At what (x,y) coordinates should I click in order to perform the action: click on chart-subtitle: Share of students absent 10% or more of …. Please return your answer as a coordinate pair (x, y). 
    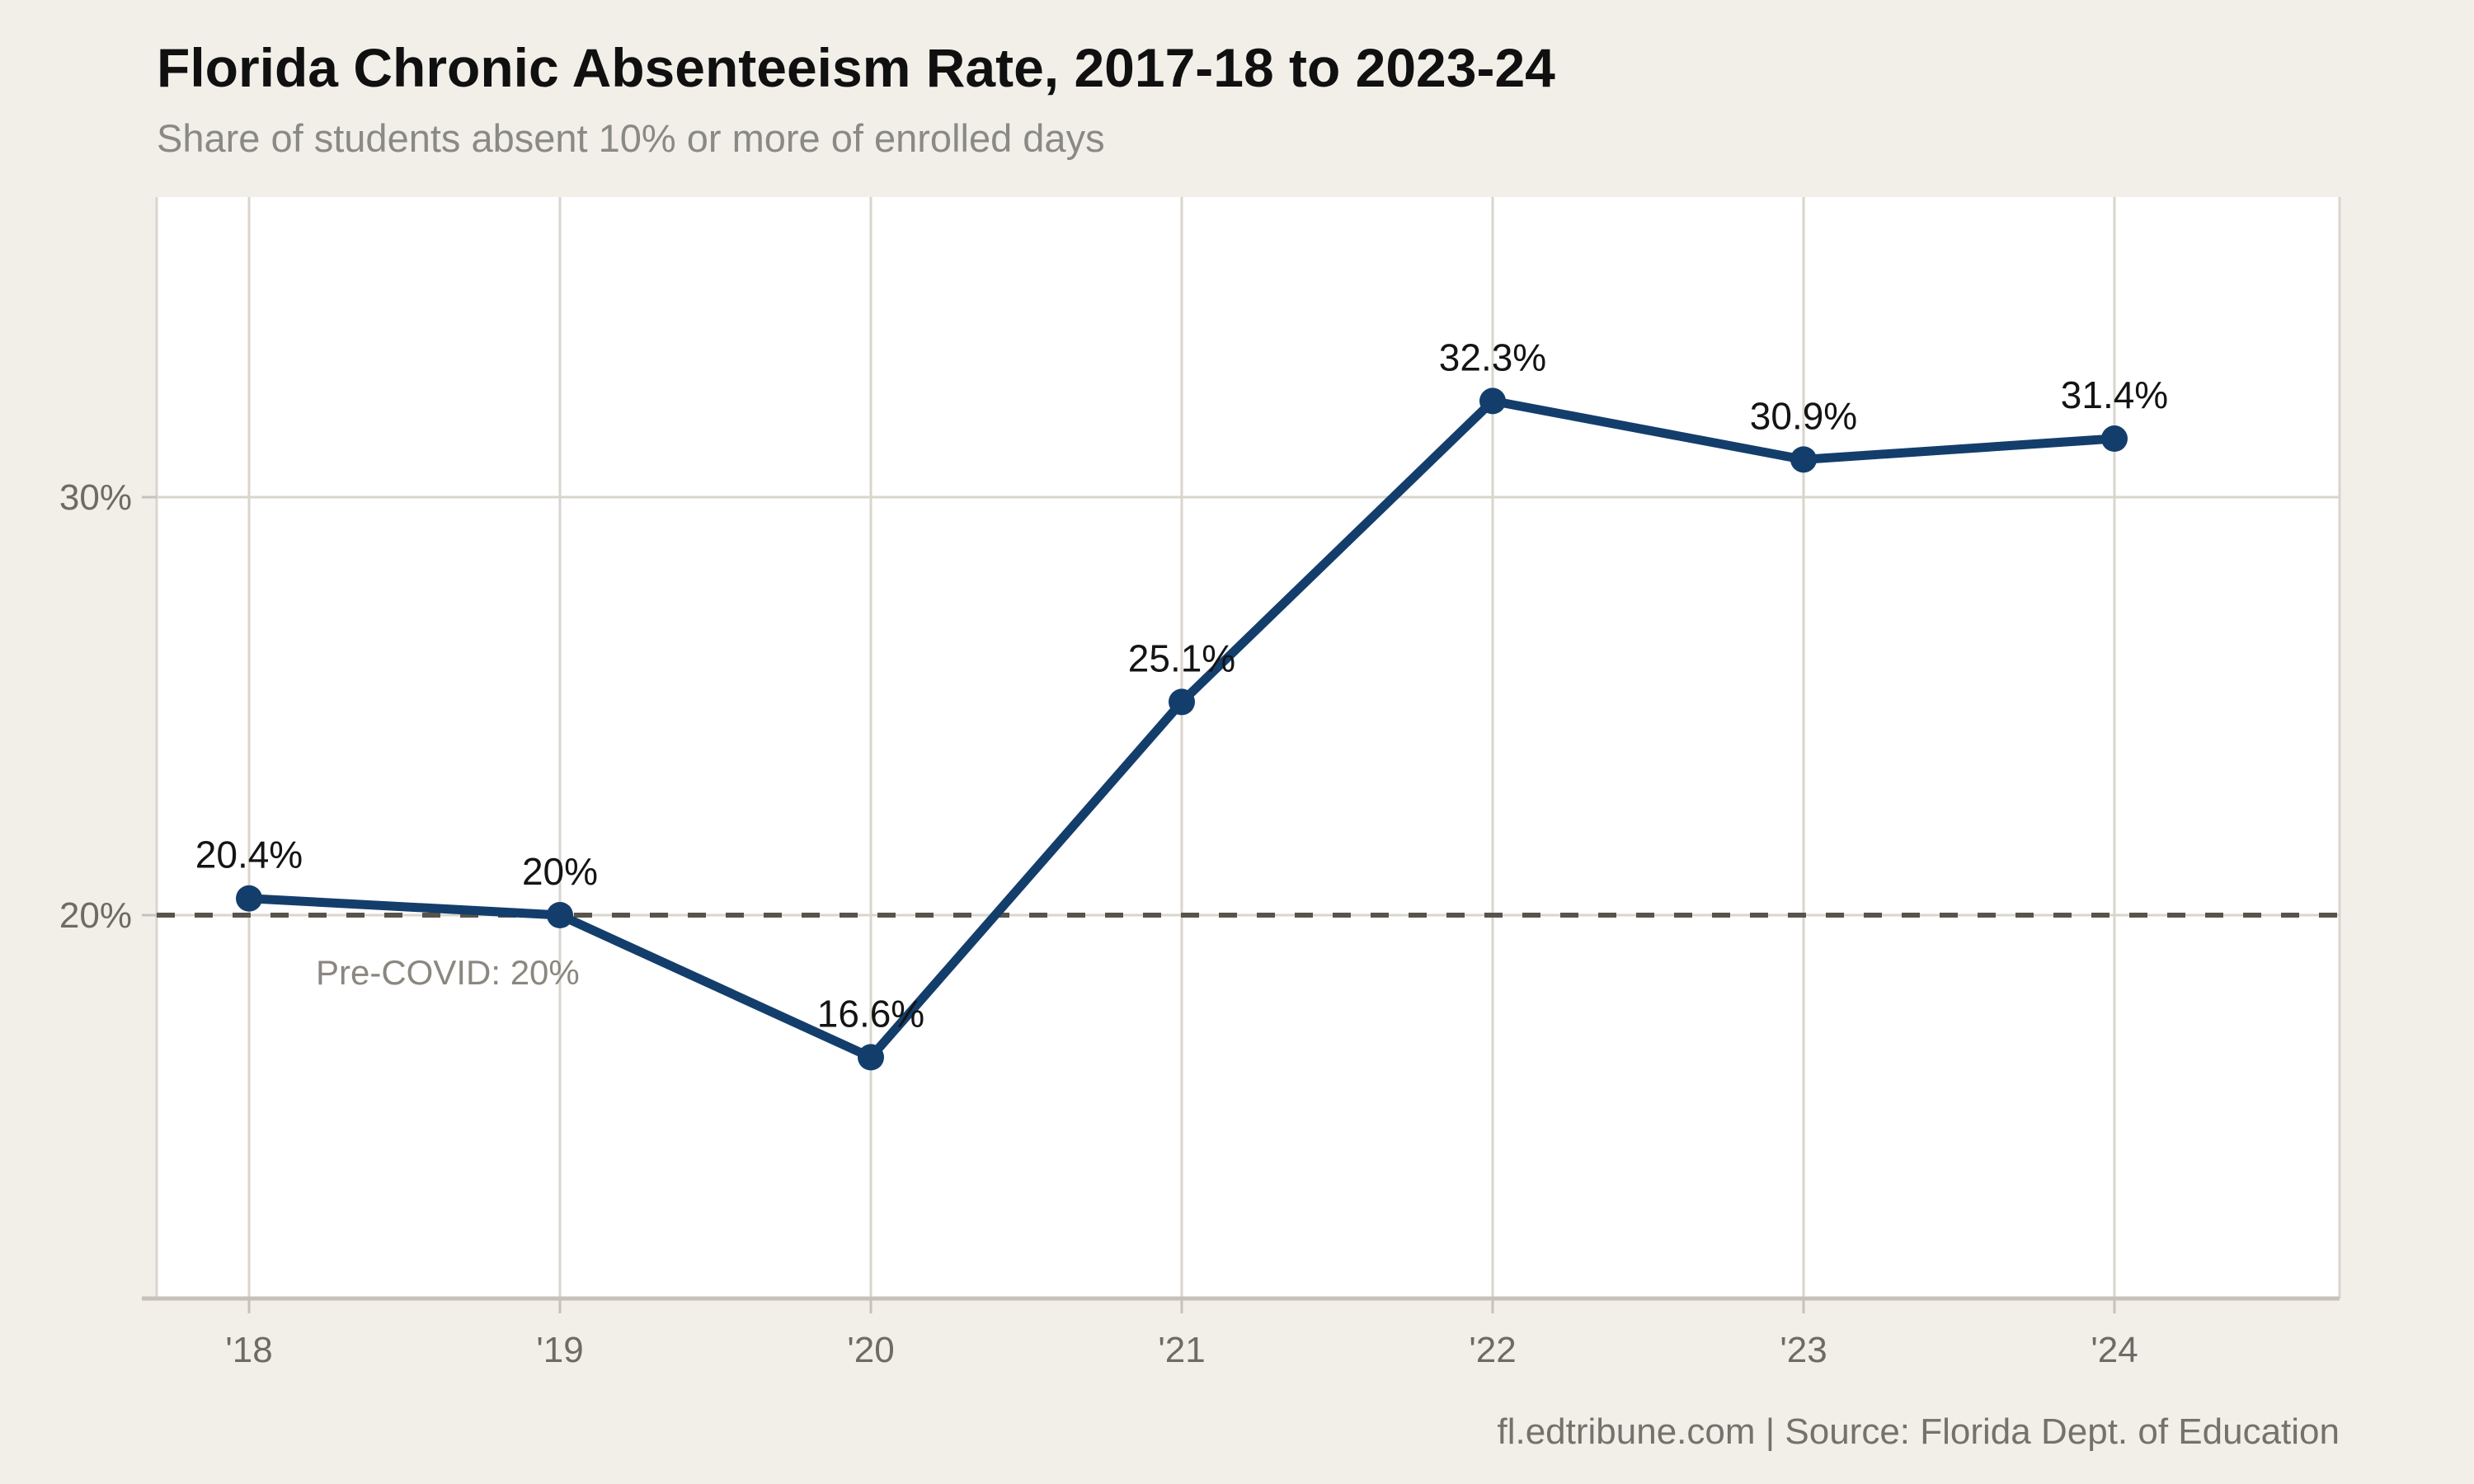
    Looking at the image, I should click on (631, 138).